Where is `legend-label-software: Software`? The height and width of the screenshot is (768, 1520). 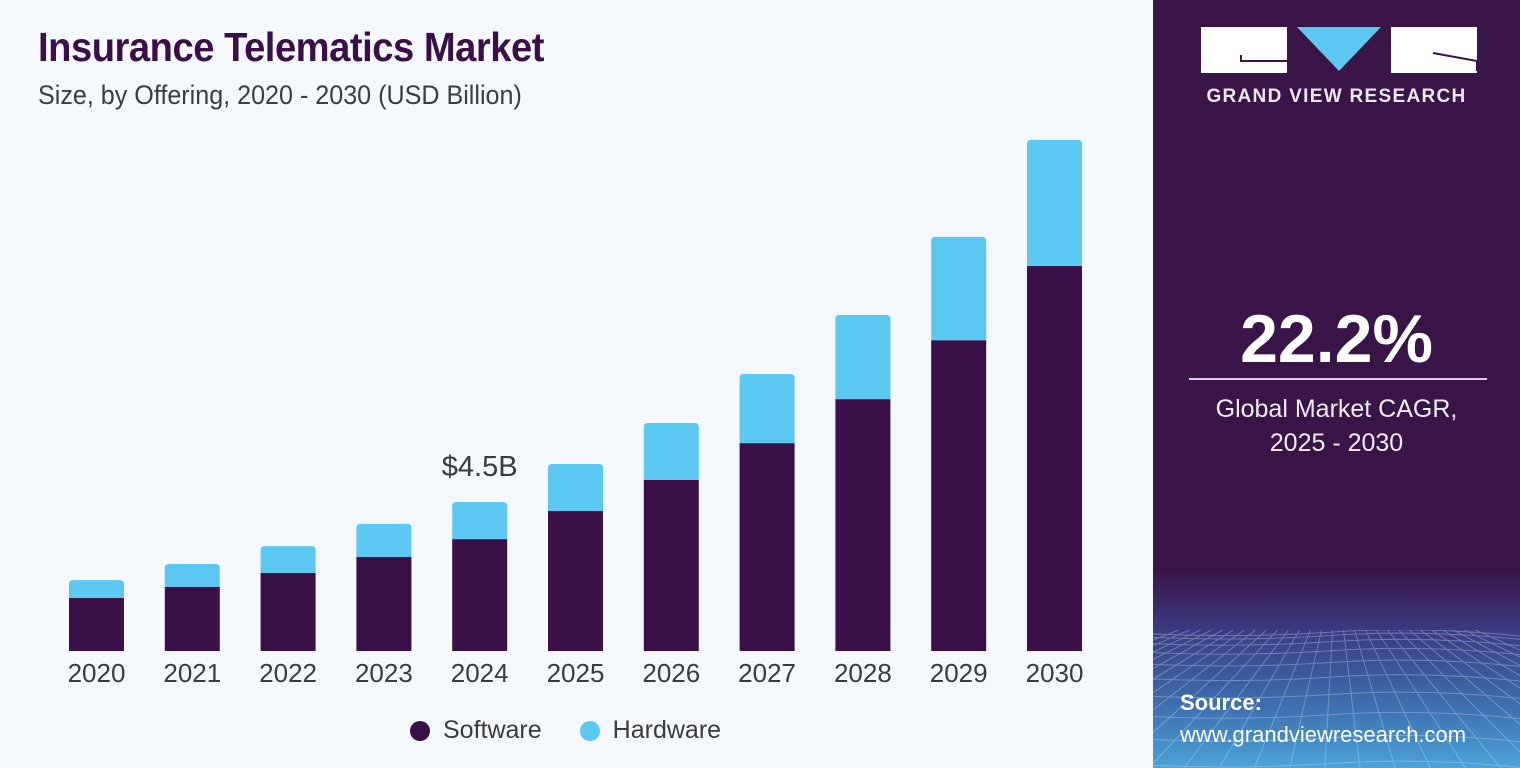
legend-label-software: Software is located at coordinates (492, 730).